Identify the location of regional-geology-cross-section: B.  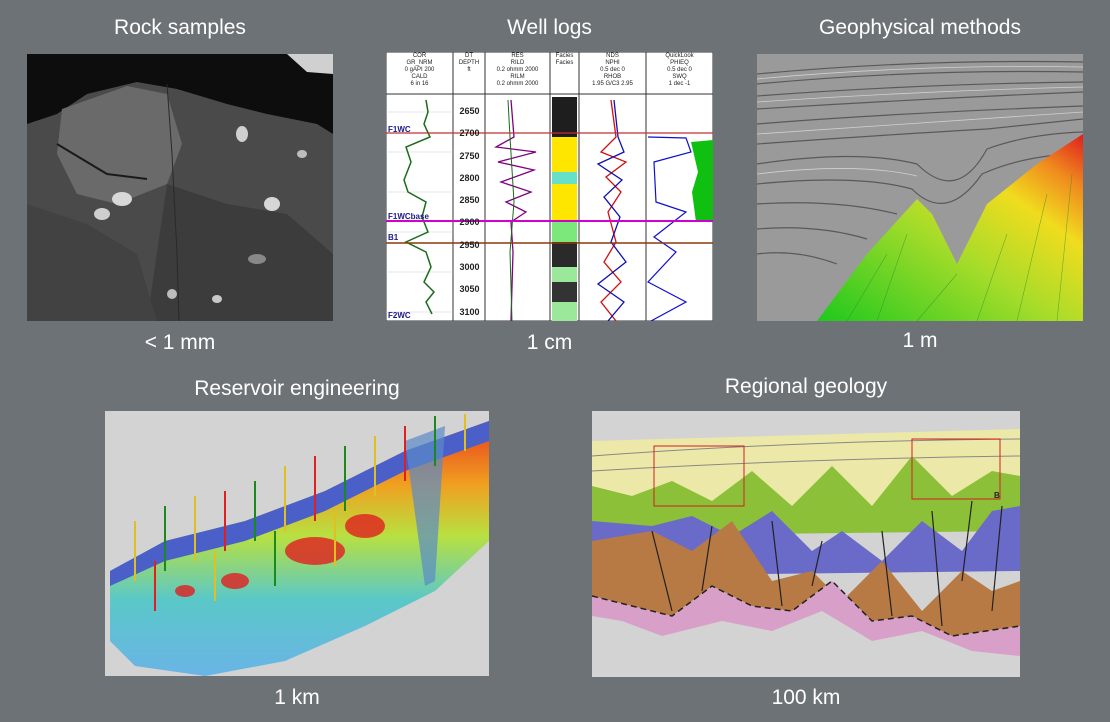
(806, 544).